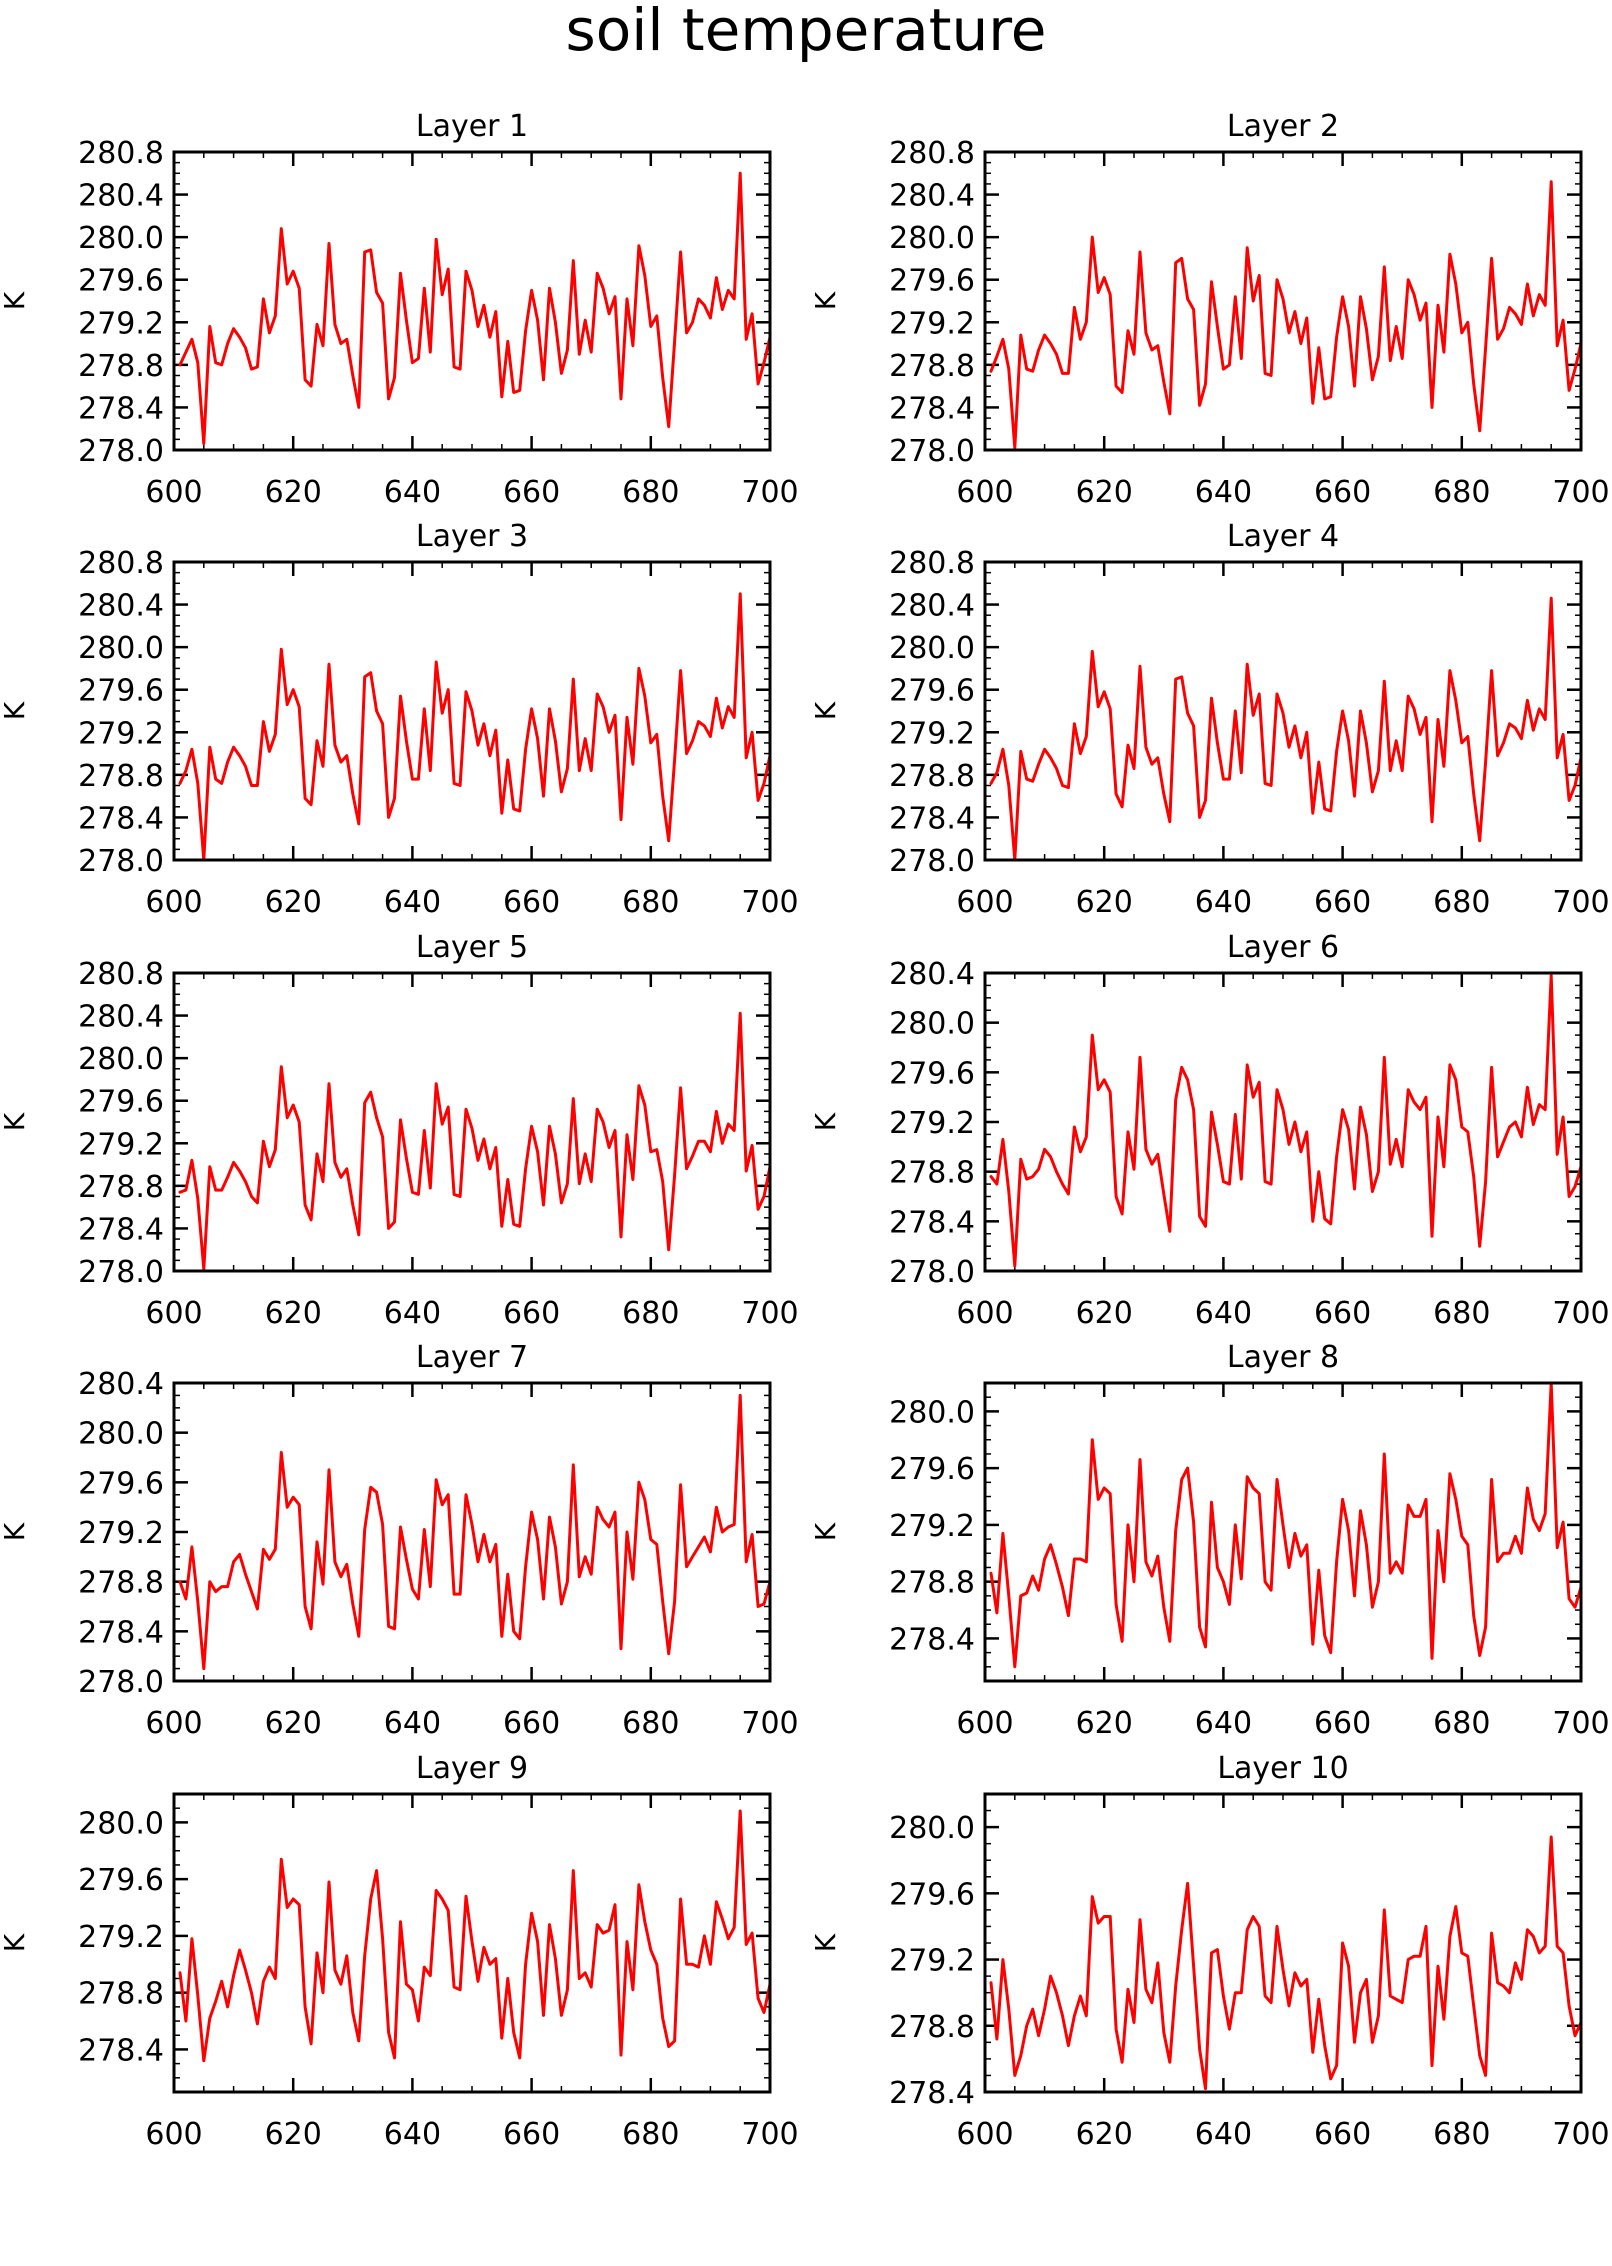 The height and width of the screenshot is (2266, 1612). I want to click on axis-ticks, so click(472, 1943).